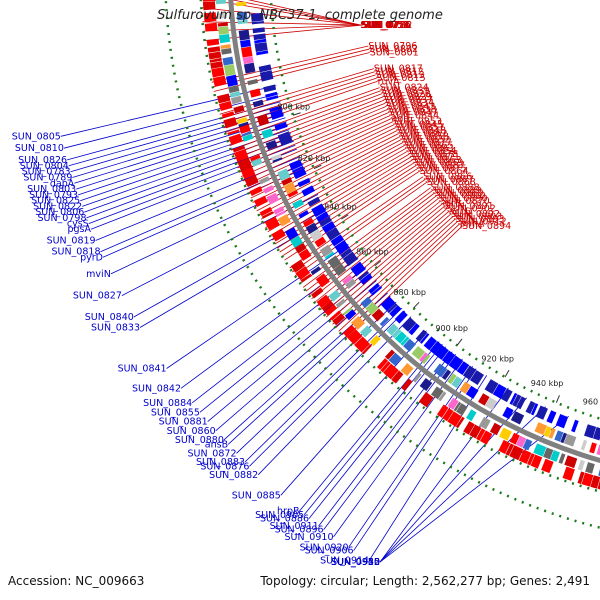 This screenshot has height=600, width=600. I want to click on gene-label: SUN_0869, so click(459, 193).